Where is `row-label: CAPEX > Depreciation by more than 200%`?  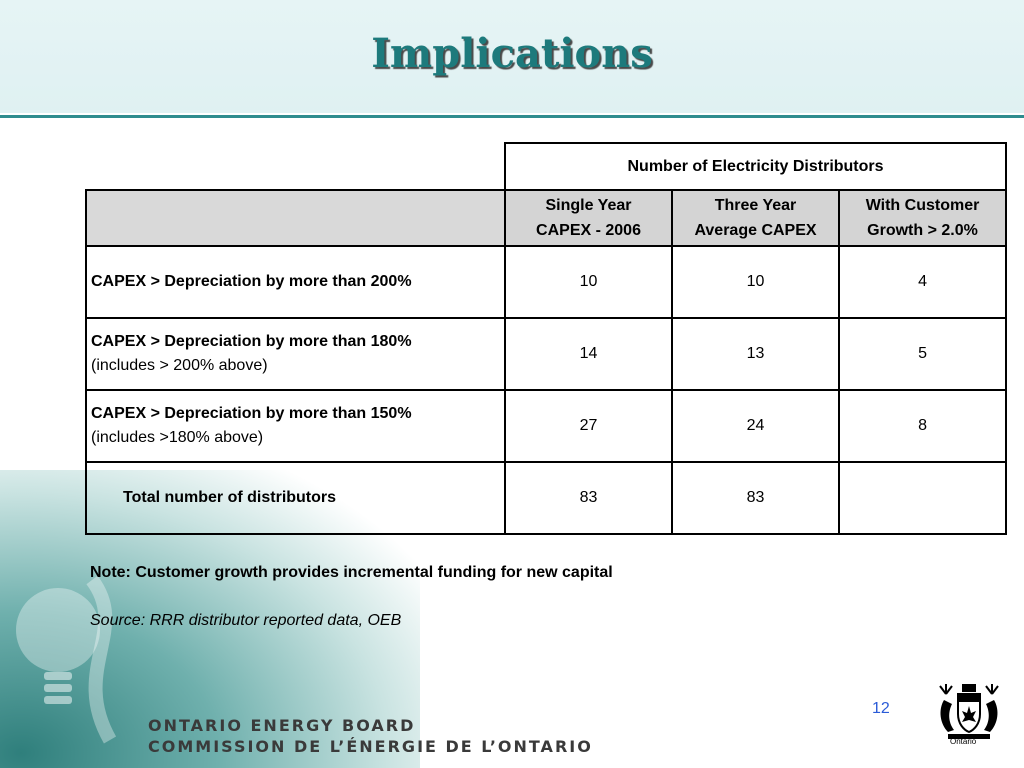
row-label: CAPEX > Depreciation by more than 200% is located at coordinates (295, 282).